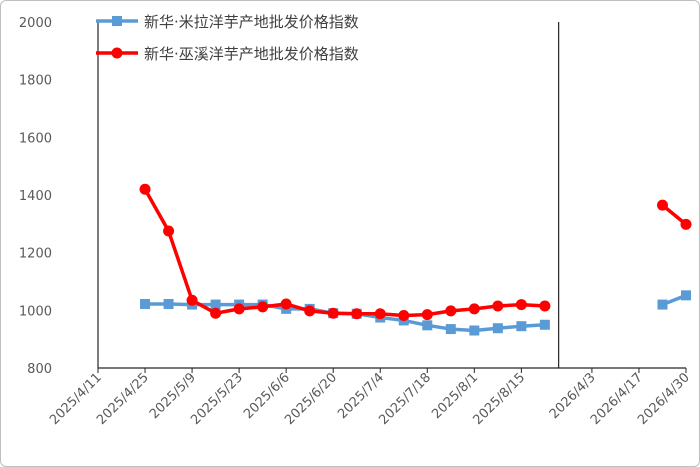 This screenshot has width=700, height=467. Describe the element at coordinates (251, 22) in the screenshot. I see `legend-label: 新华·米拉洋芋产地批发价格指数` at that location.